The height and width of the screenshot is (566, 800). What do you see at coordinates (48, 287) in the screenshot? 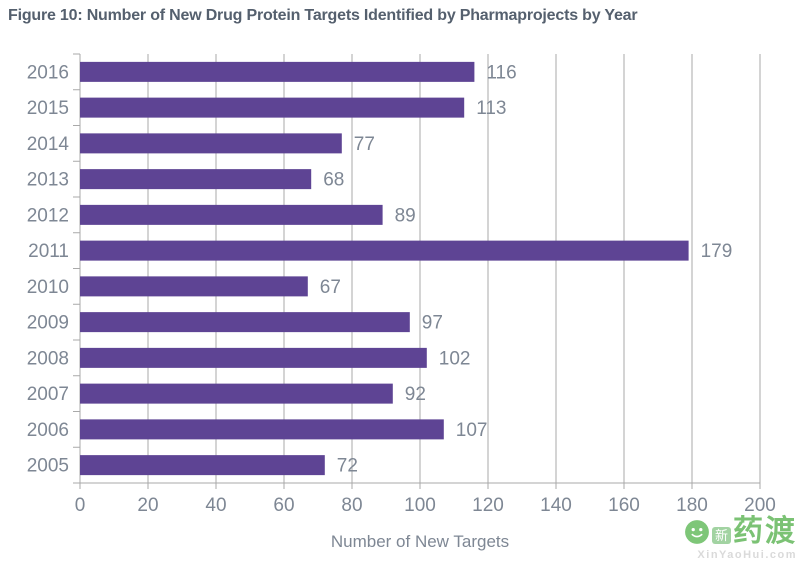
I see `y-category-label-2010: 2010` at bounding box center [48, 287].